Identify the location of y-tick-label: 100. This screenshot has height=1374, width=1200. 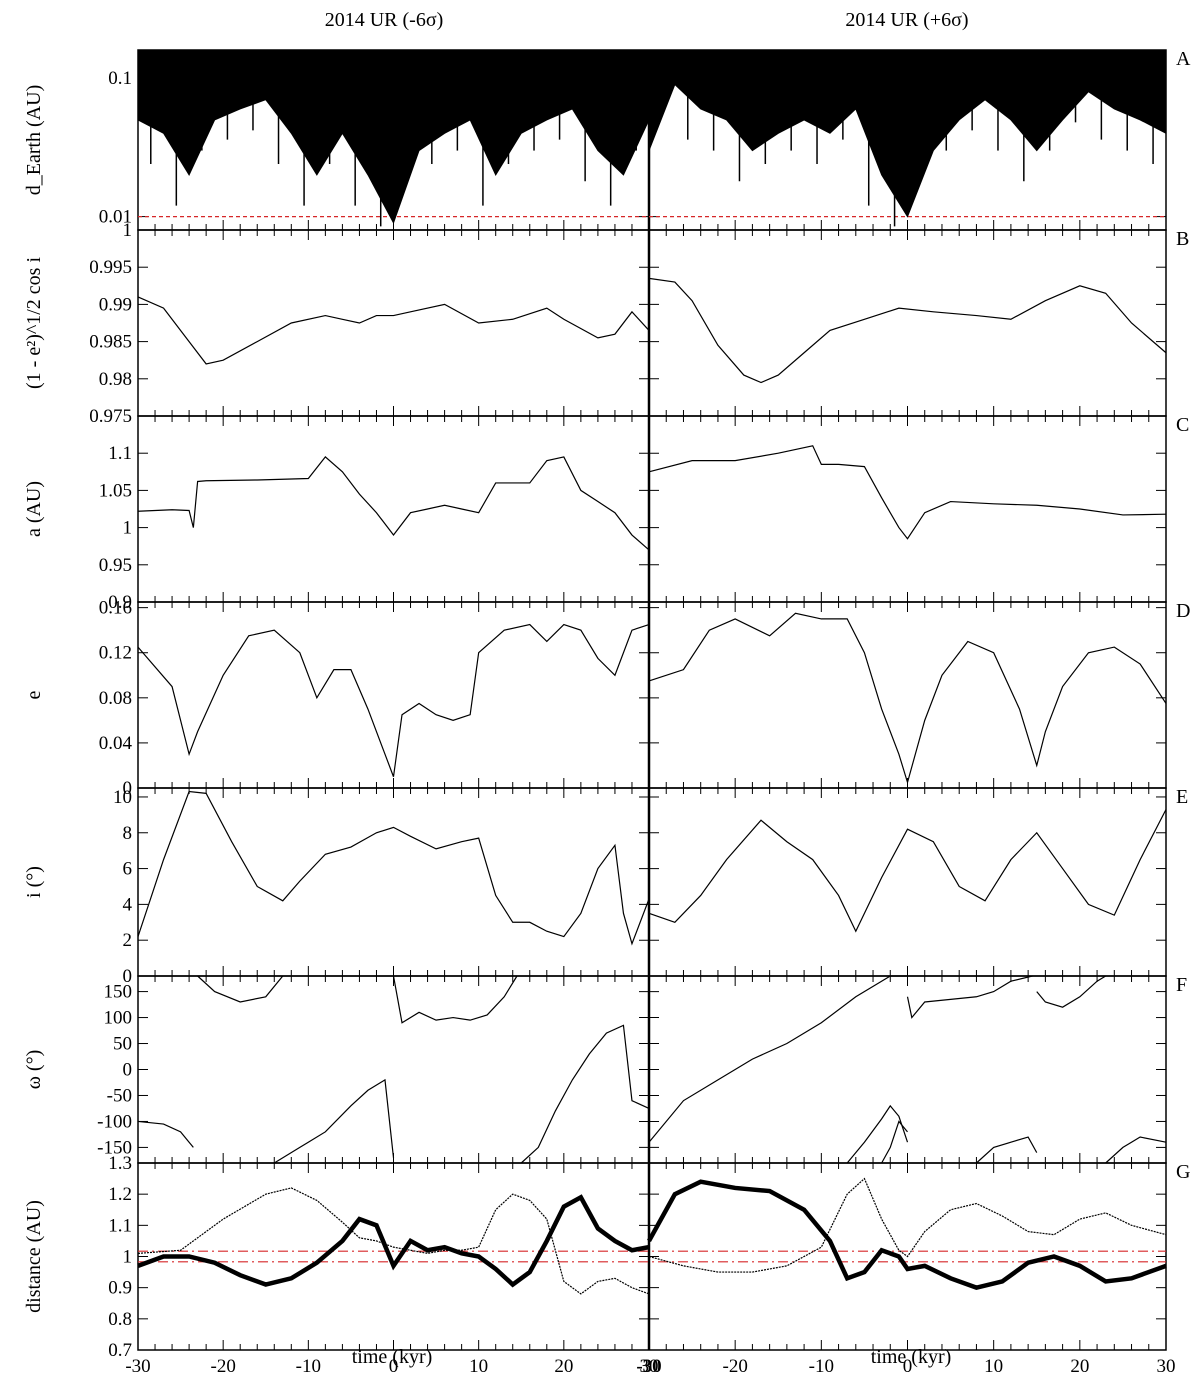
(118, 1018).